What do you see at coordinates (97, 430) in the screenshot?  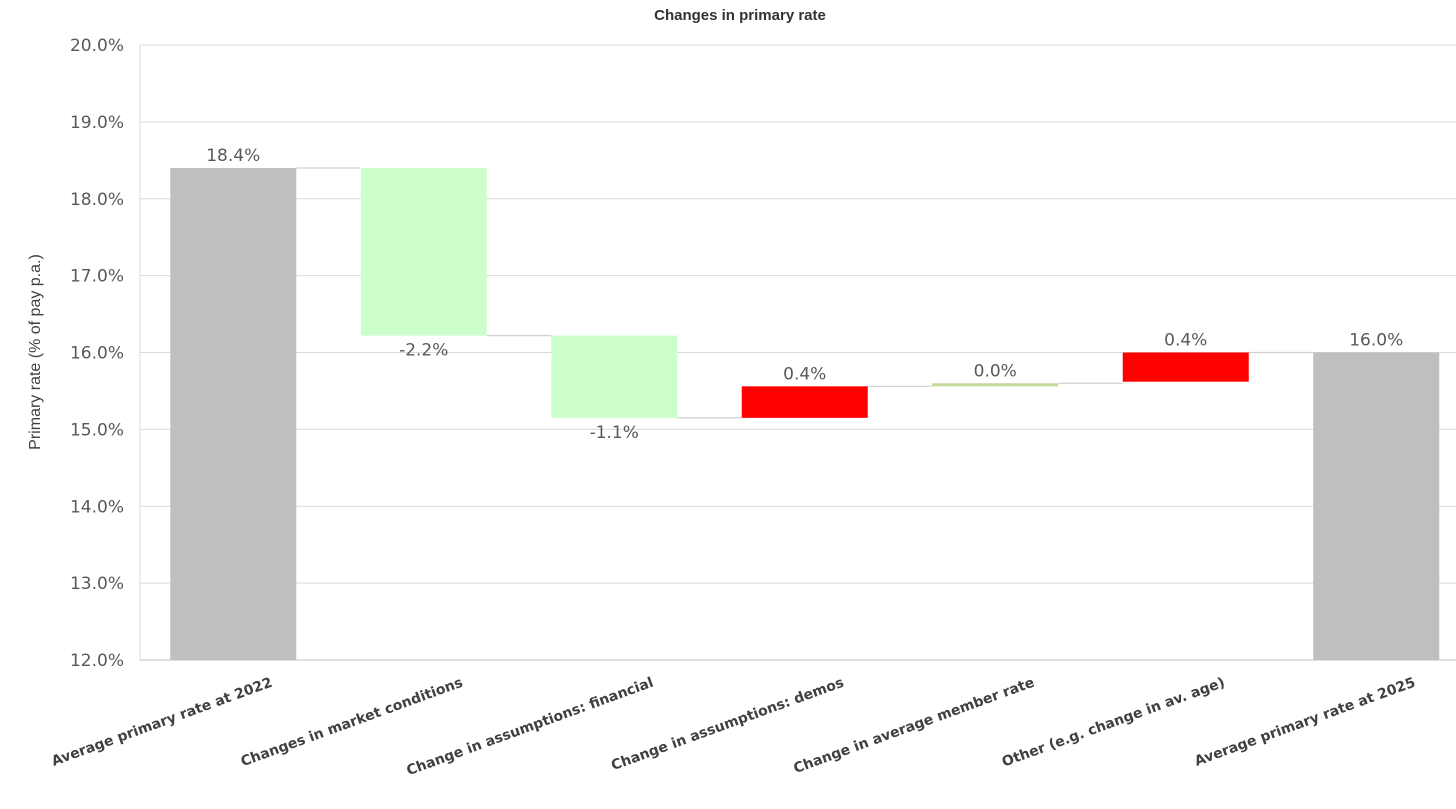 I see `y-tick-label: 15.0%` at bounding box center [97, 430].